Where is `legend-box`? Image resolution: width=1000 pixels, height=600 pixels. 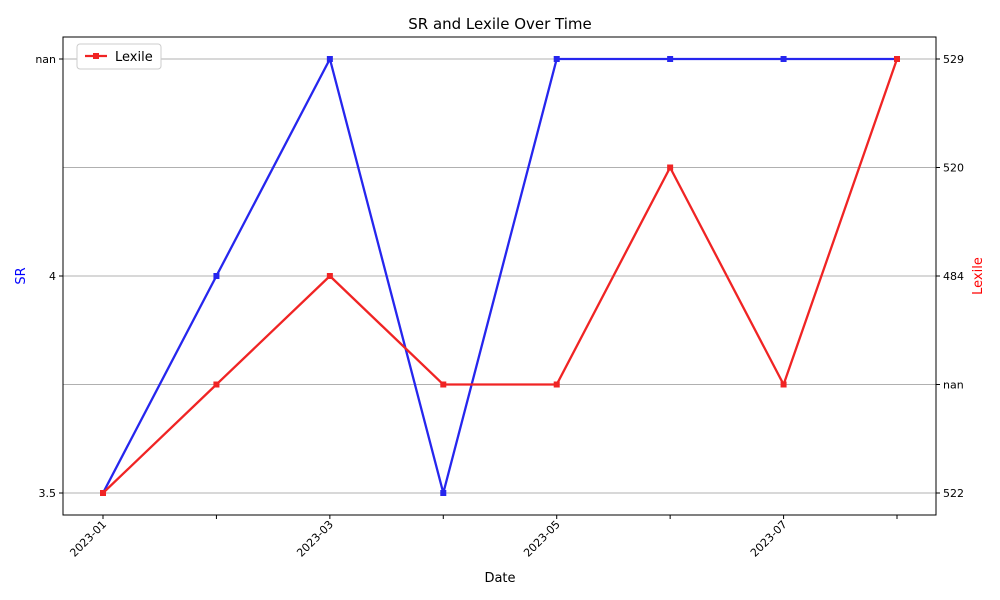 legend-box is located at coordinates (119, 56).